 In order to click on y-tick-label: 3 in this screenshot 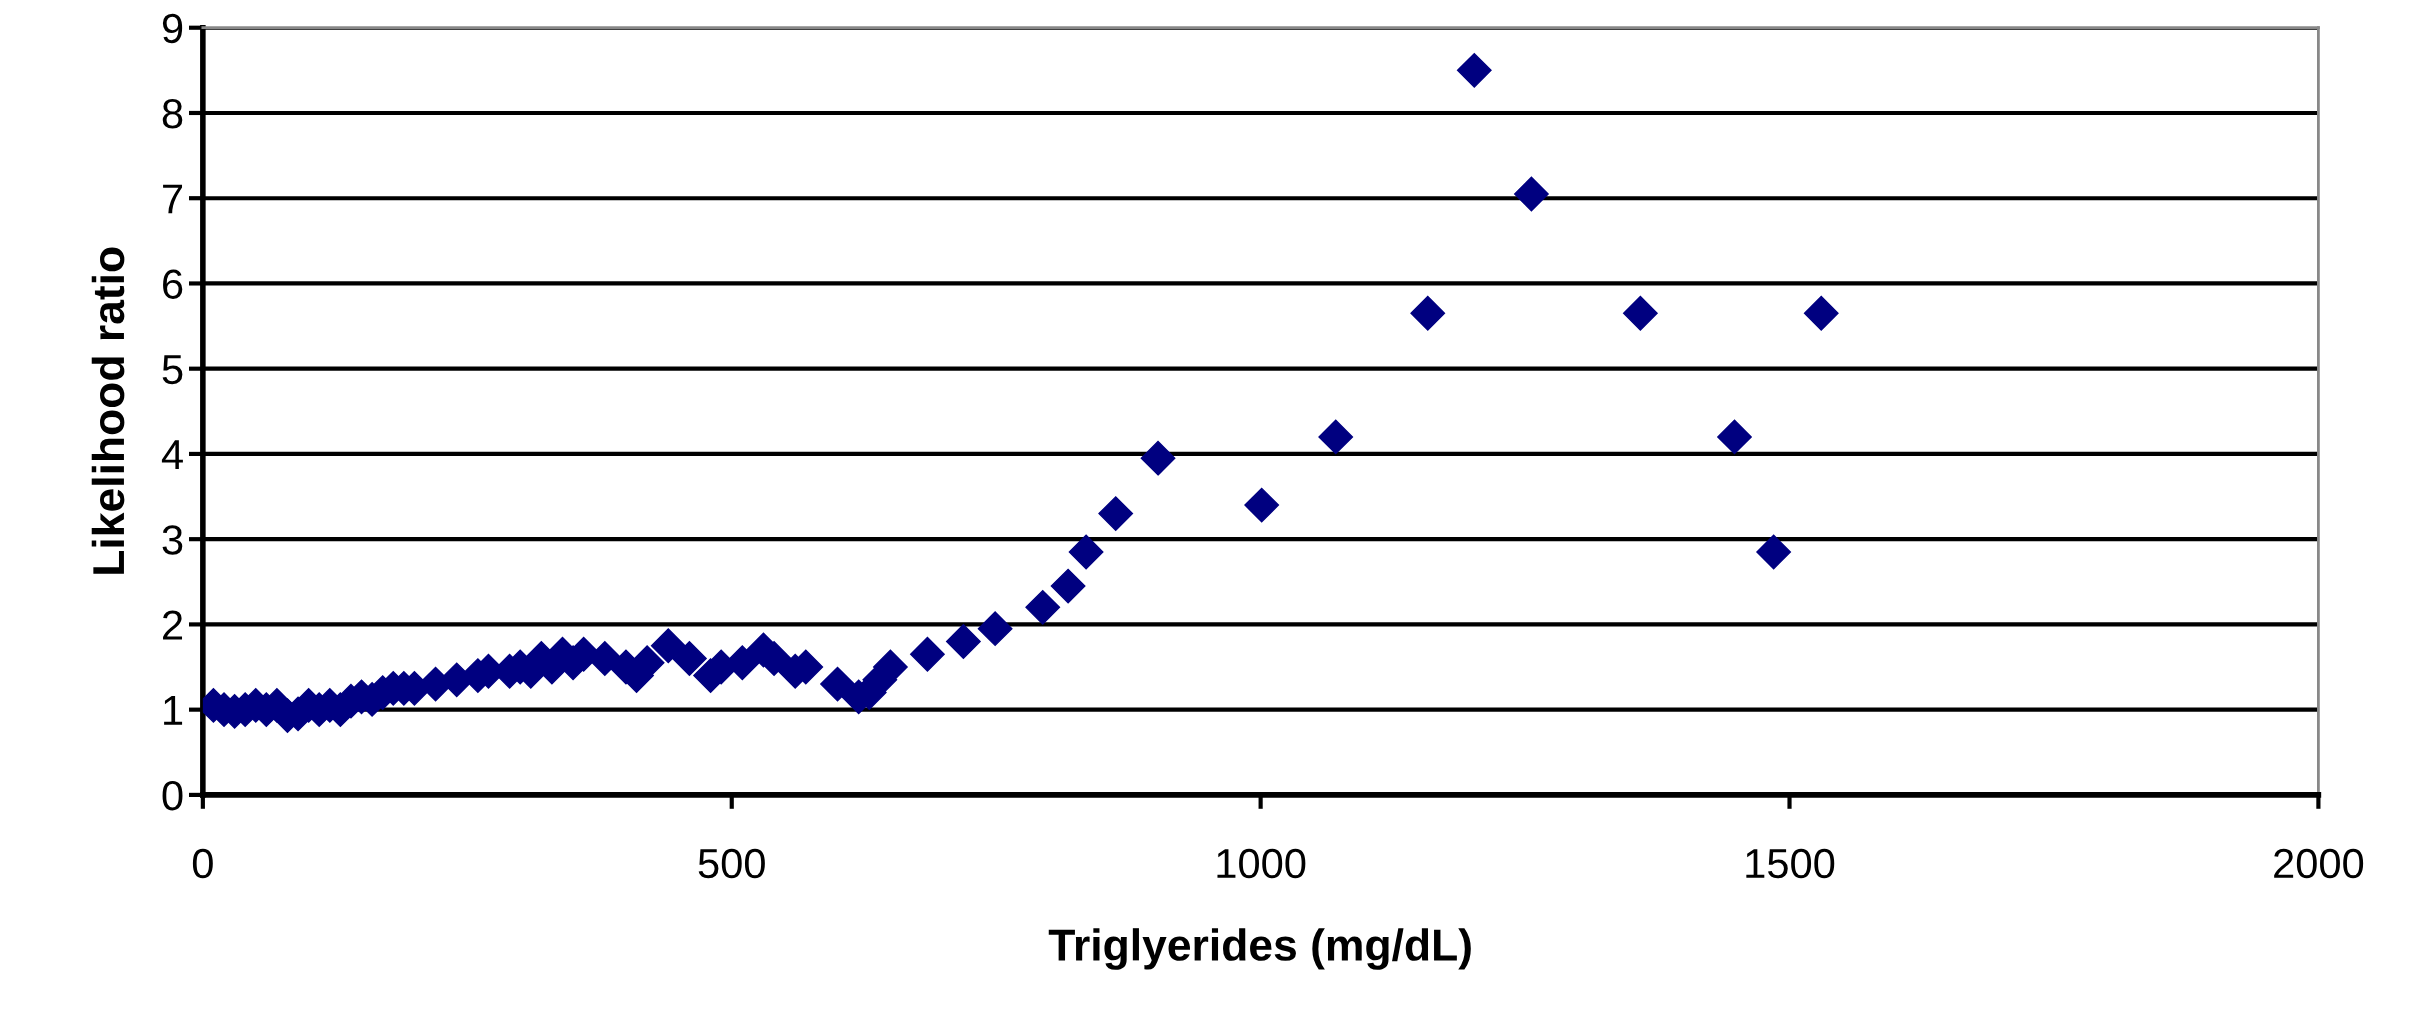, I will do `click(172, 540)`.